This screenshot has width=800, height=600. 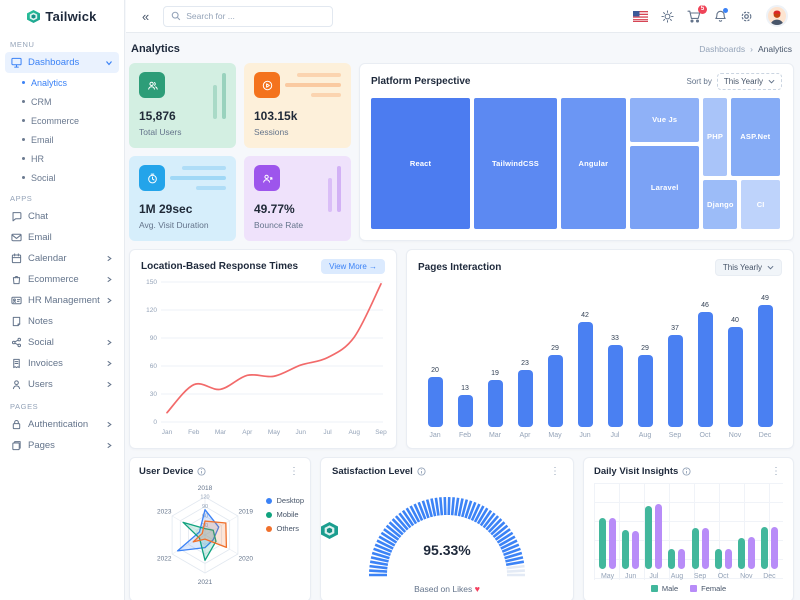 What do you see at coordinates (16, 279) in the screenshot?
I see `bag-icon` at bounding box center [16, 279].